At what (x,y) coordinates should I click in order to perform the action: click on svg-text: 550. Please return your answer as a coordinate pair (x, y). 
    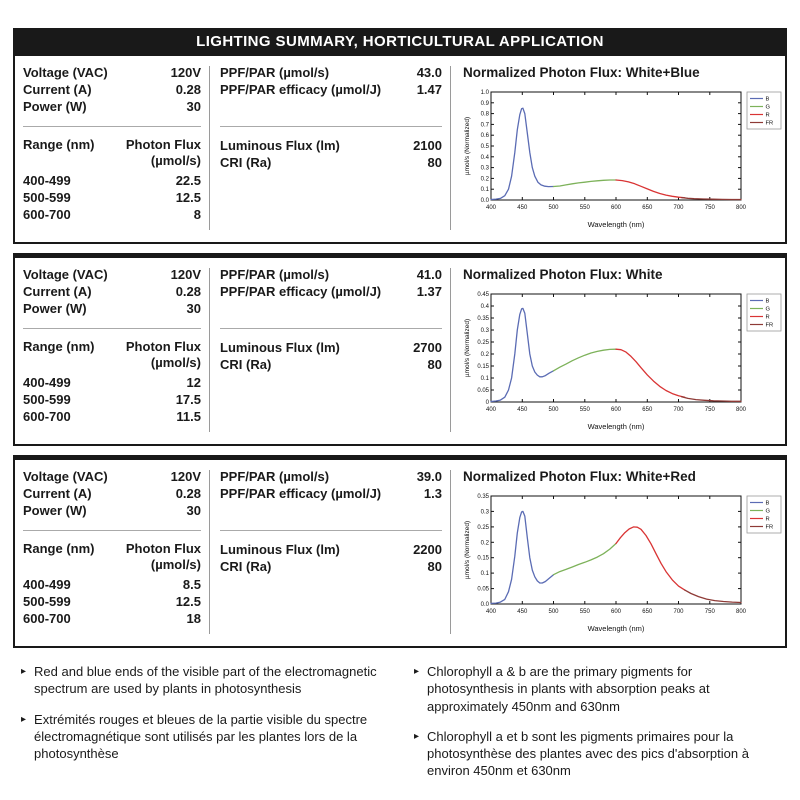
    Looking at the image, I should click on (585, 208).